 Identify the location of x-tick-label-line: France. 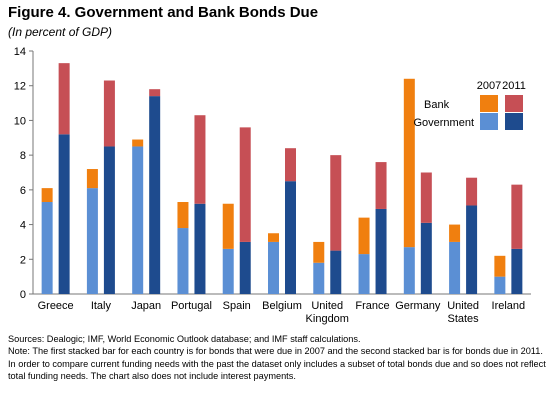
(372, 306).